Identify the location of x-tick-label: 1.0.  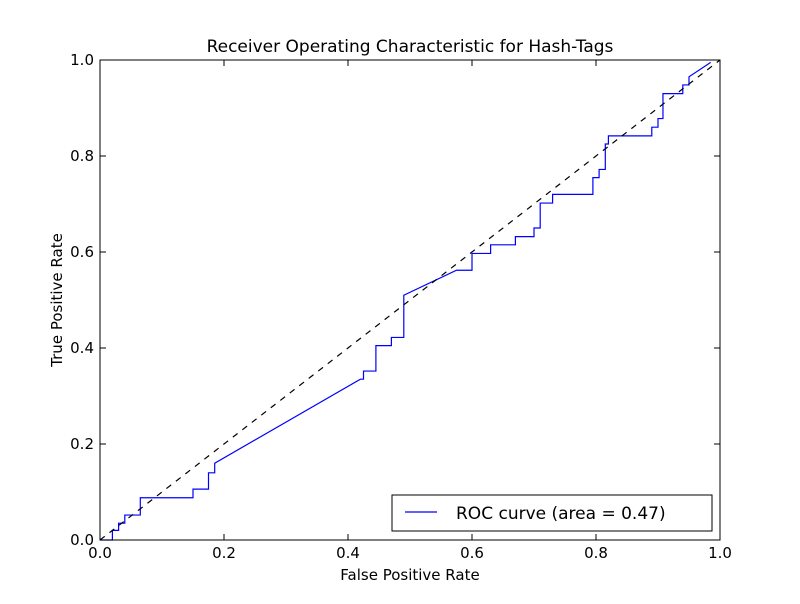
(720, 553).